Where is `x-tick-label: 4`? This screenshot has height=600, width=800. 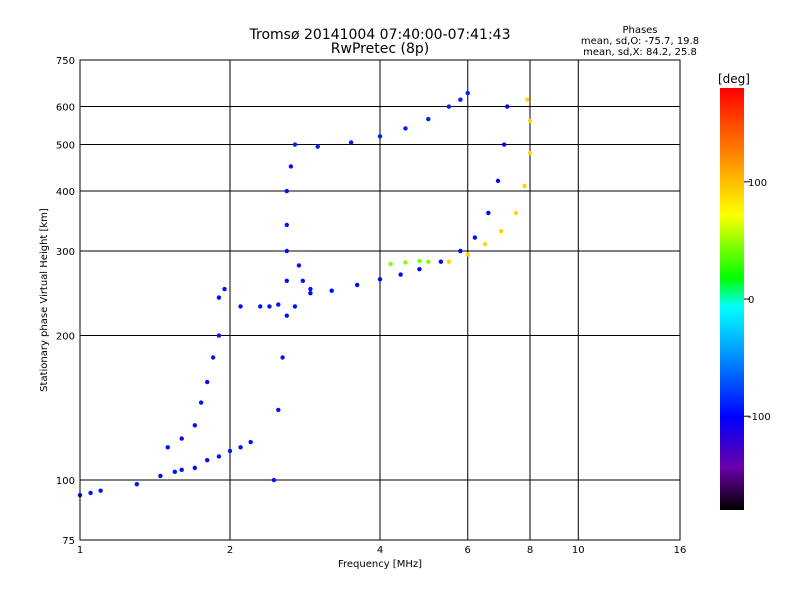 x-tick-label: 4 is located at coordinates (380, 550).